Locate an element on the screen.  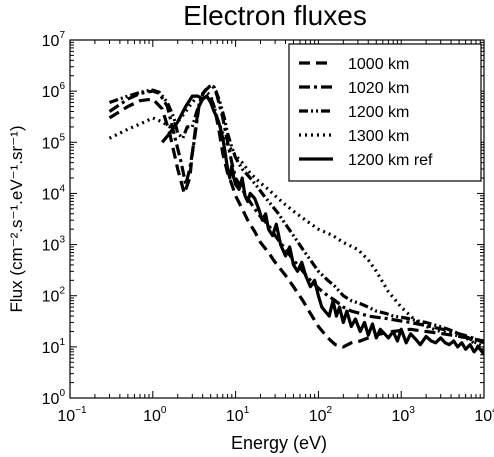
chart-title: Electron fluxes is located at coordinates (275, 15).